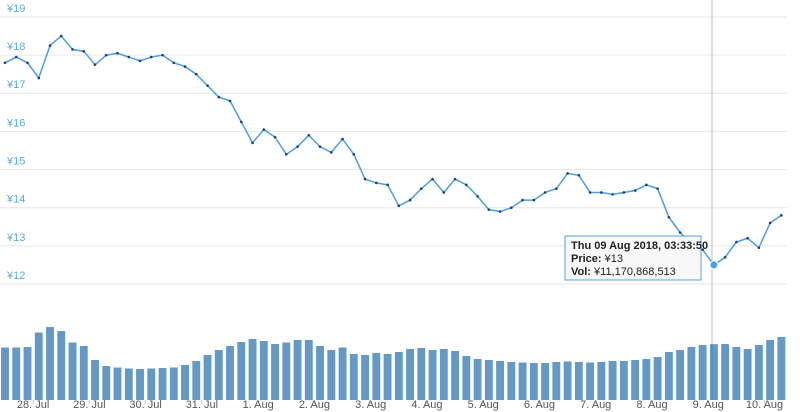 Image resolution: width=800 pixels, height=412 pixels. I want to click on tooltip-box, so click(633, 258).